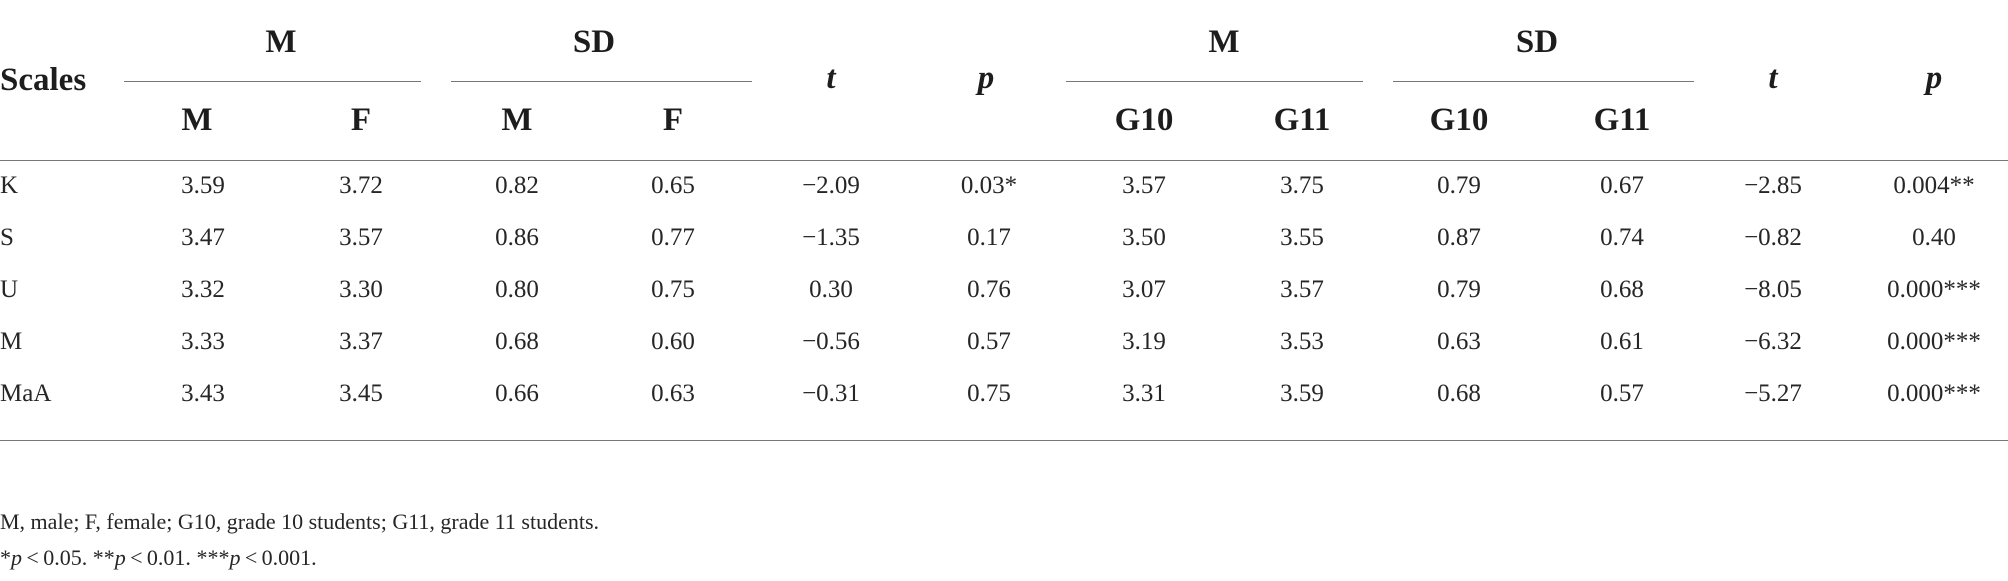 The width and height of the screenshot is (2008, 581). I want to click on cell-mean-male: 3.43, so click(203, 393).